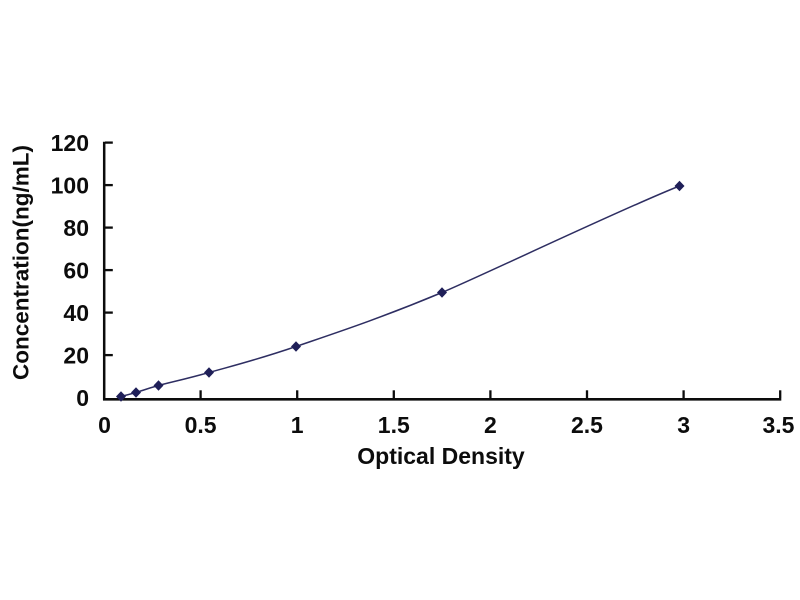 This screenshot has height=600, width=800. What do you see at coordinates (76, 356) in the screenshot?
I see `svg-text: 20` at bounding box center [76, 356].